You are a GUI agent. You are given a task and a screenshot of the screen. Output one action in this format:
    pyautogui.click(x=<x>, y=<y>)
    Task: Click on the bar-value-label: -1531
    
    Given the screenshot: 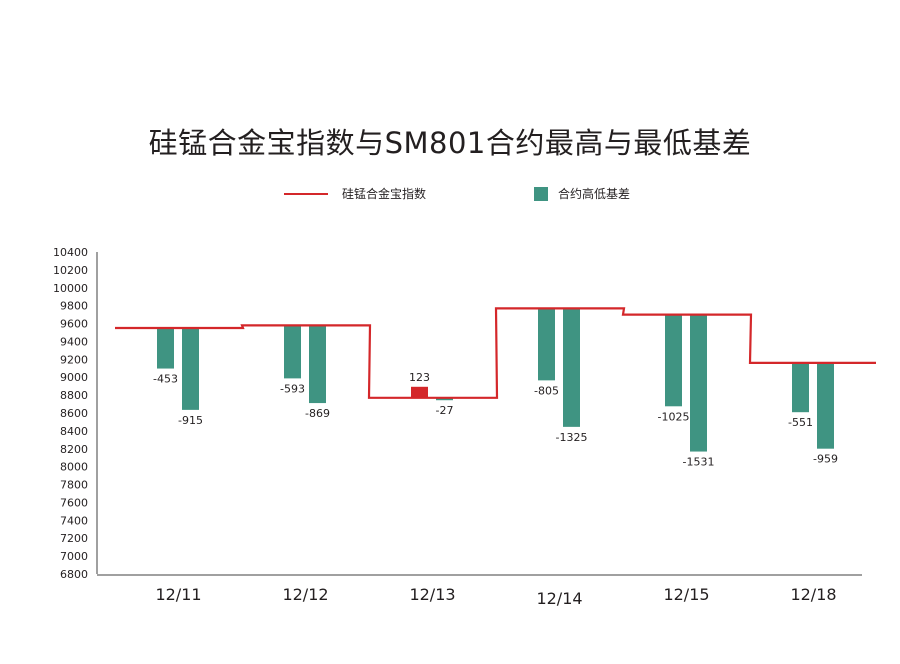 What is the action you would take?
    pyautogui.click(x=699, y=462)
    